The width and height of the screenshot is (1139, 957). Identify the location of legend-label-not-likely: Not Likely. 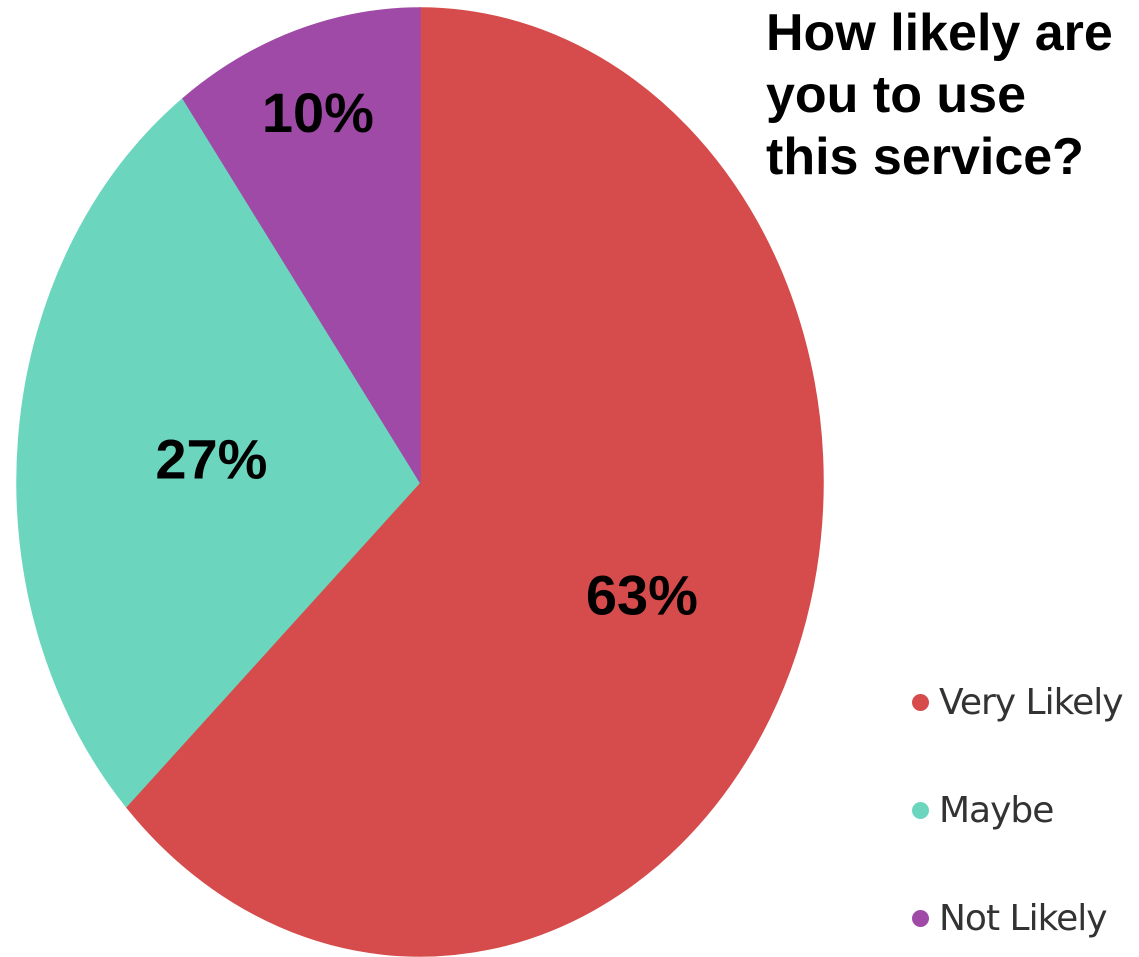
(1023, 918).